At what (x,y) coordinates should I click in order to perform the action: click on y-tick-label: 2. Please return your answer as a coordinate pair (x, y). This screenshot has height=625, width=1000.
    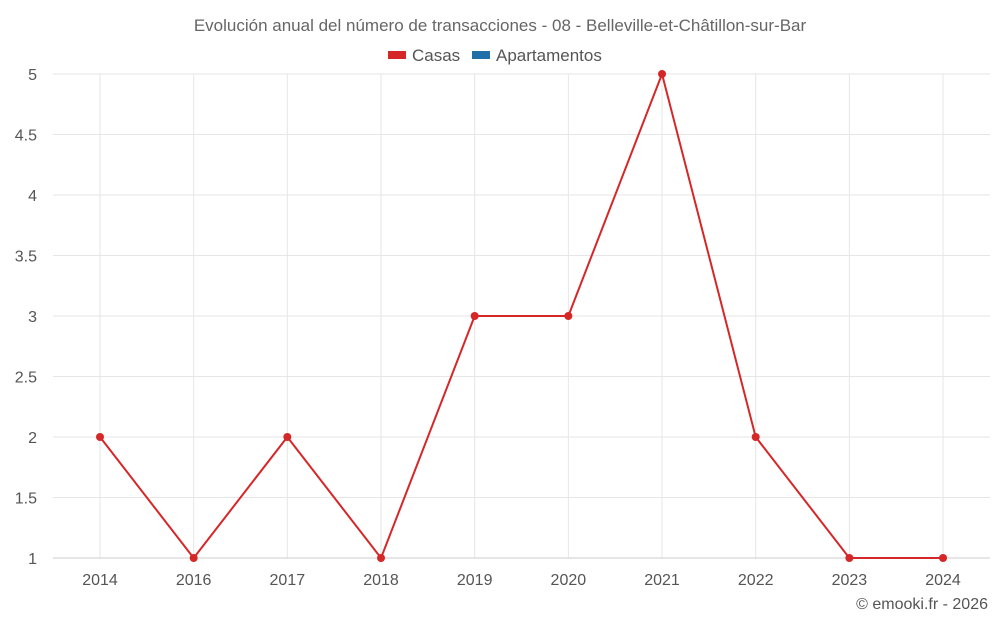
    Looking at the image, I should click on (32, 438).